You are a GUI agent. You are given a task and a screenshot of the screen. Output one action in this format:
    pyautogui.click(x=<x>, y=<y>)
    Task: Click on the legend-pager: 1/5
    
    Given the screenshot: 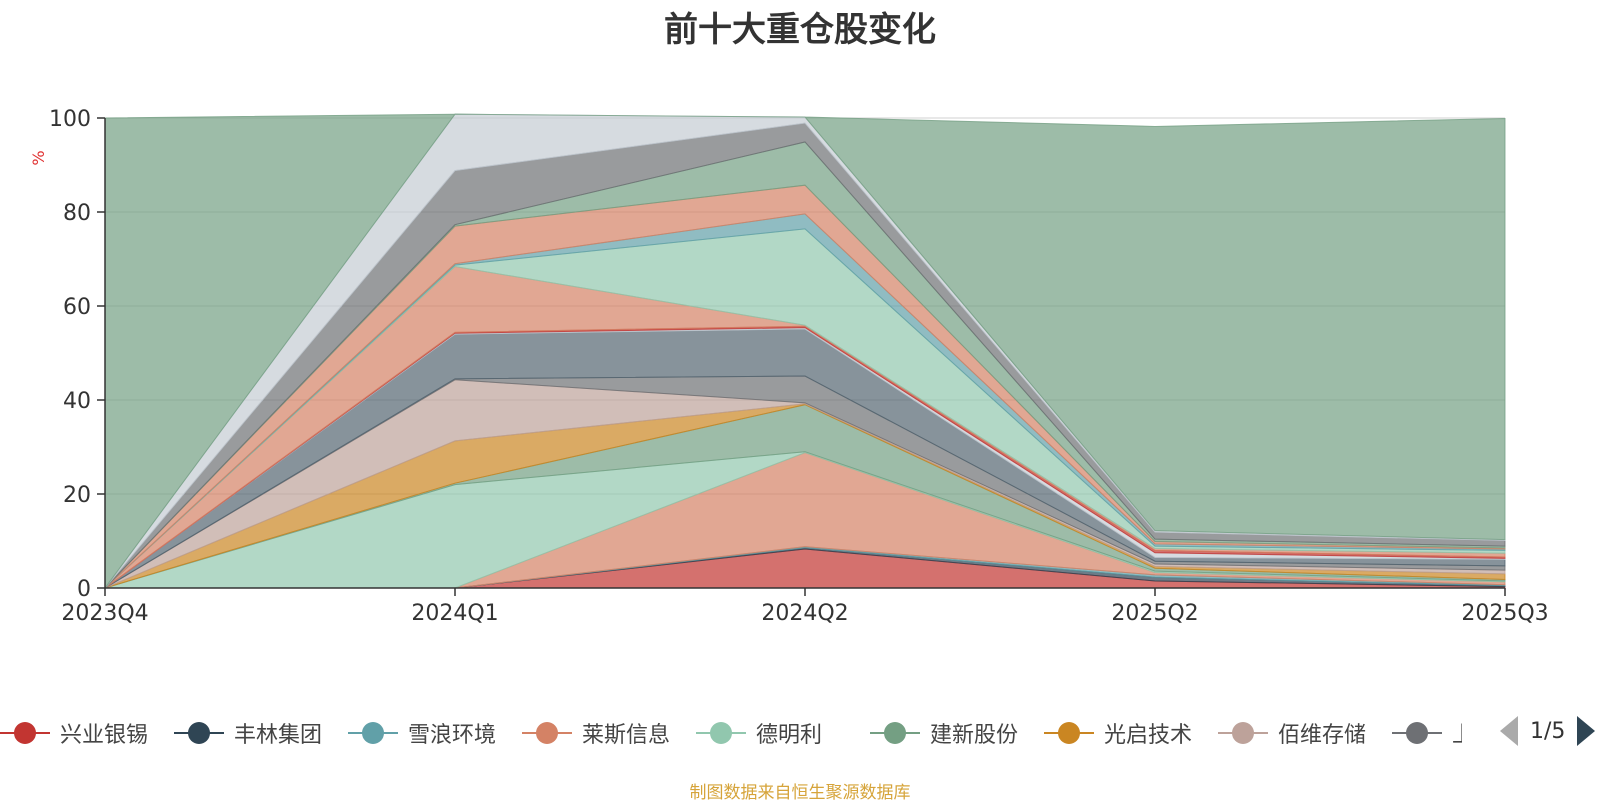 What is the action you would take?
    pyautogui.click(x=1548, y=731)
    